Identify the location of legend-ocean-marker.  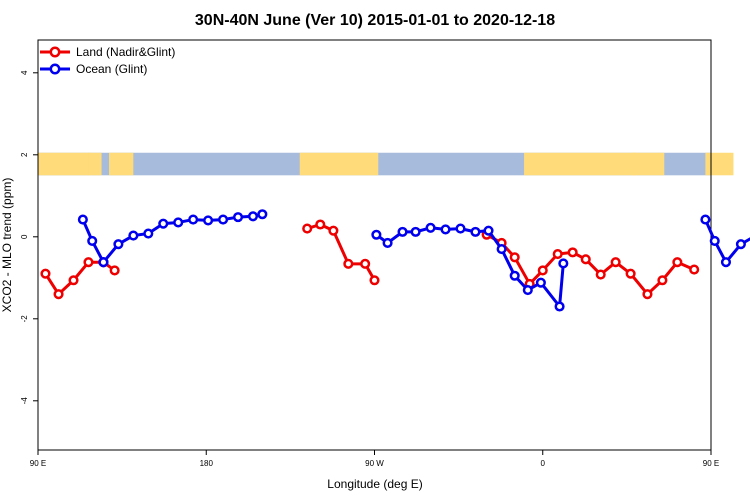
(55, 69).